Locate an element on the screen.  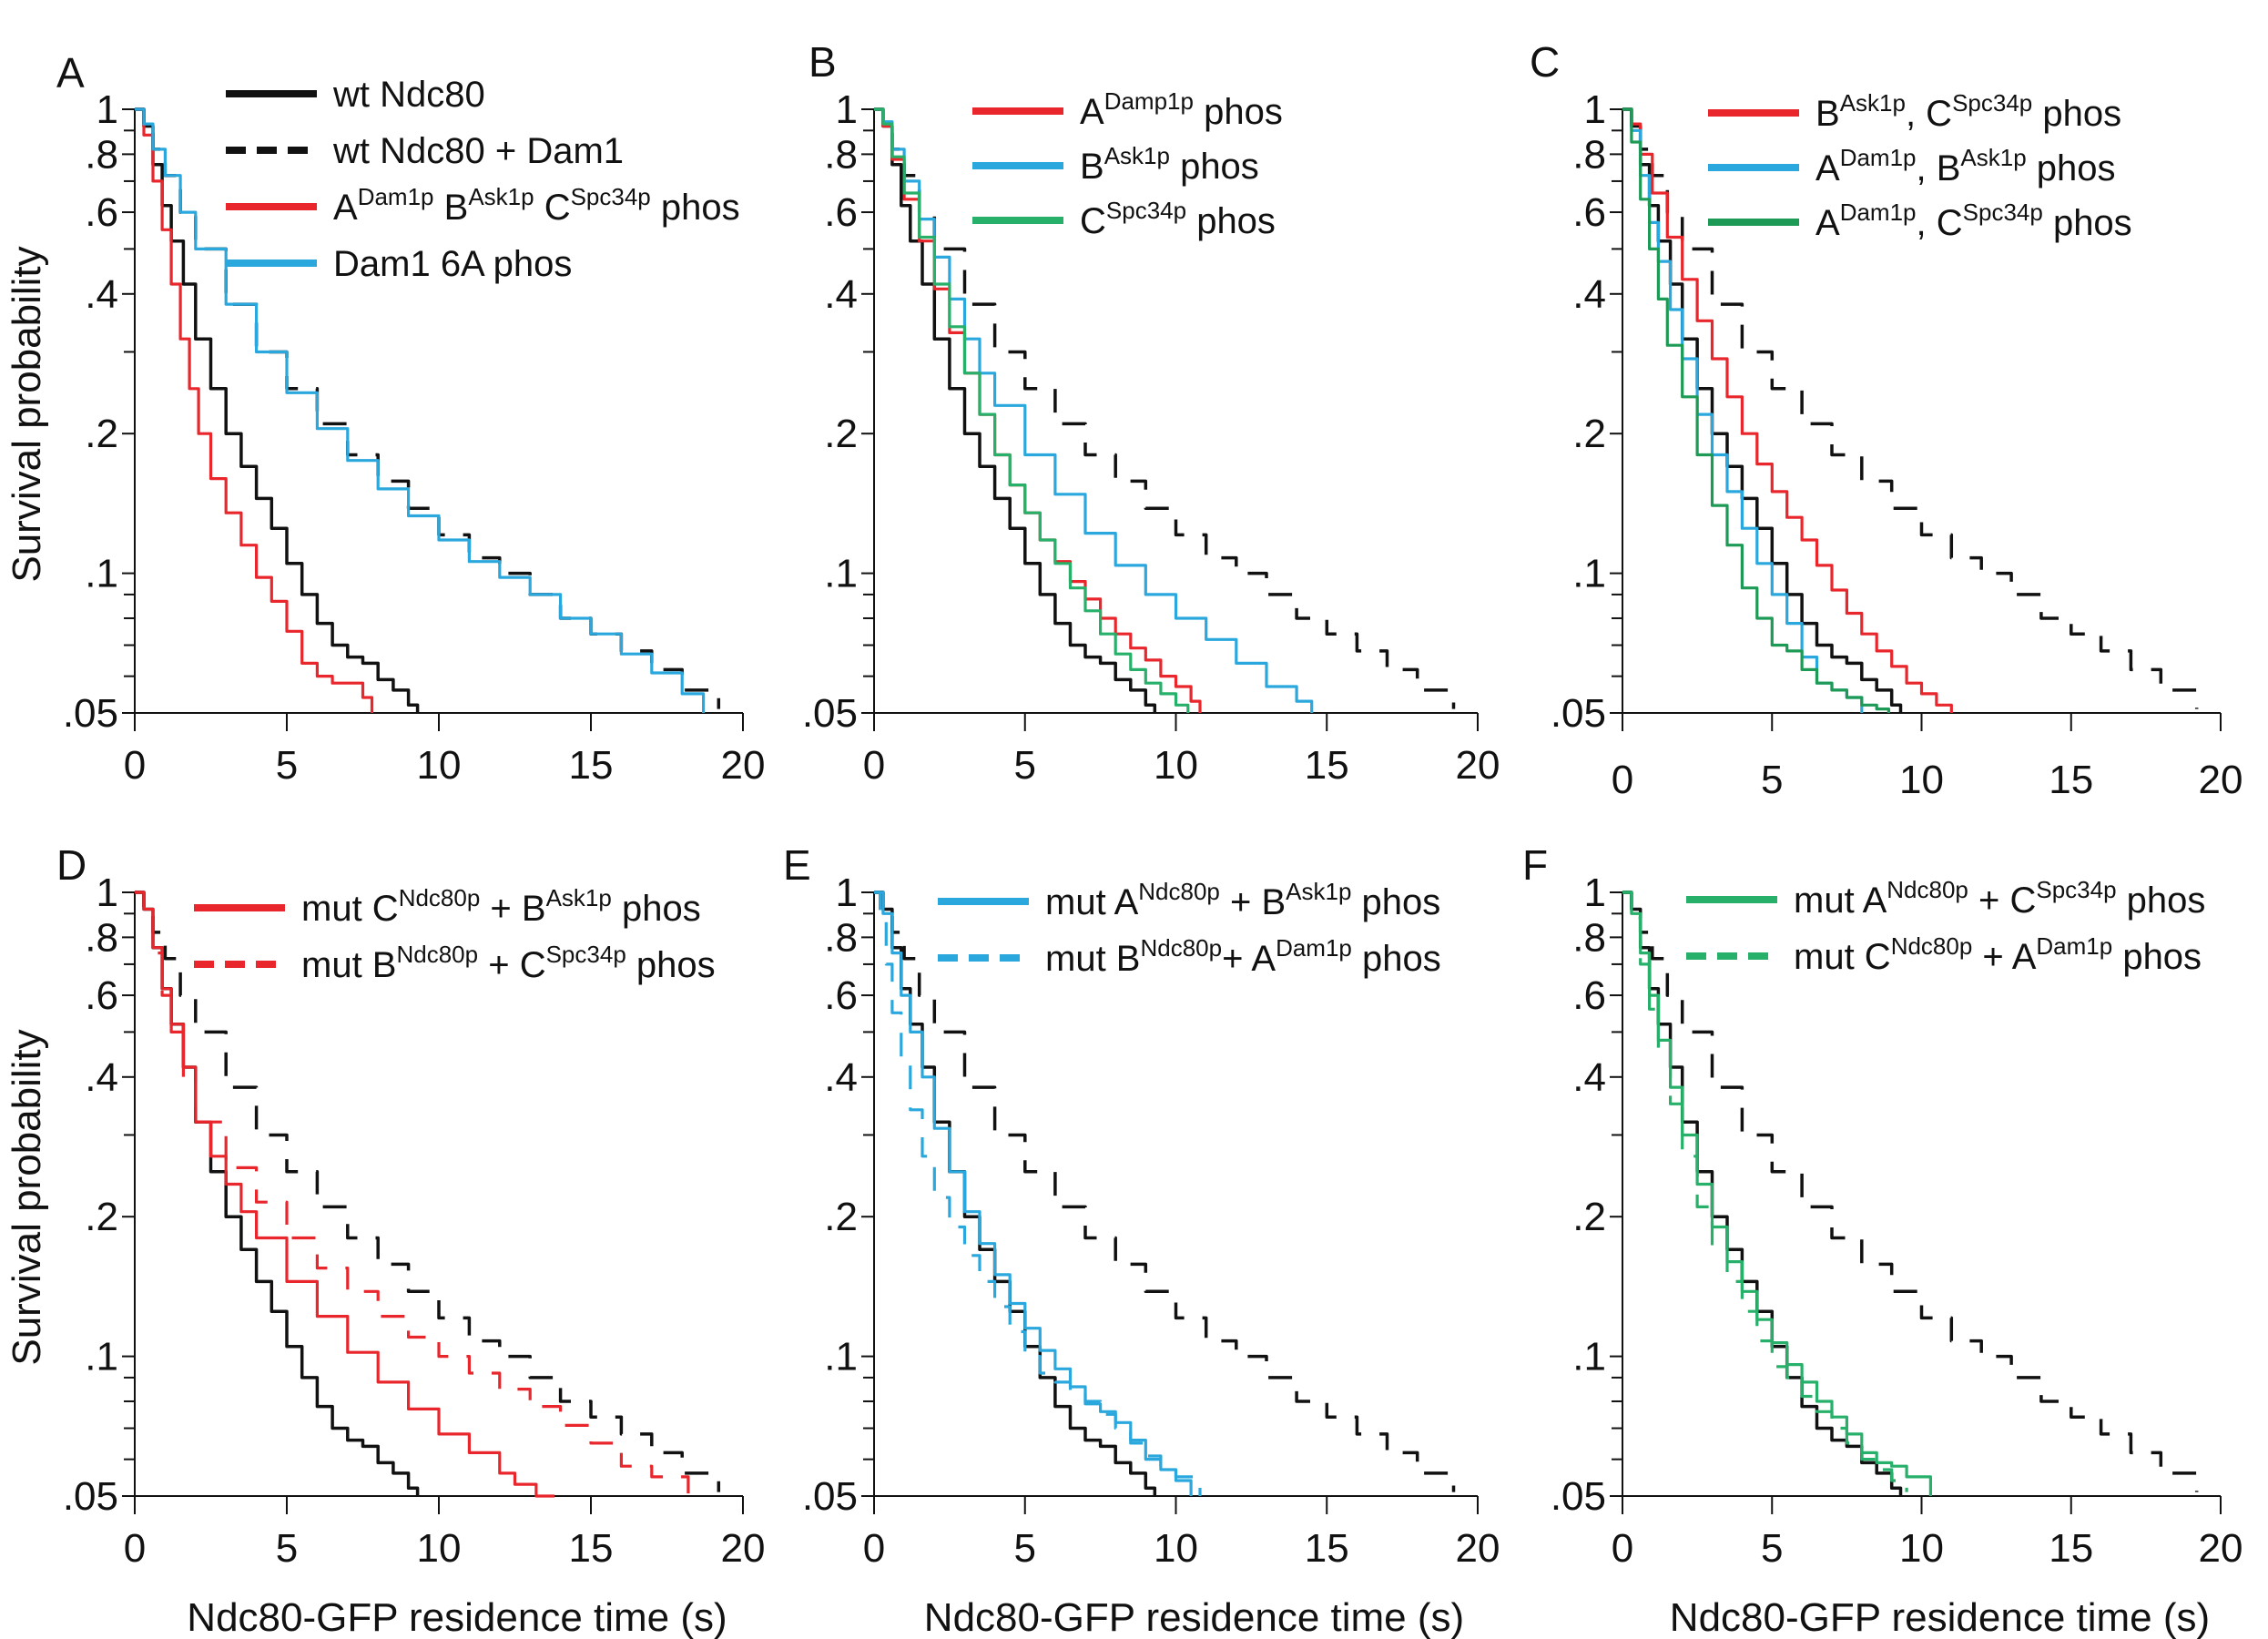
series-line-mut-a-ndc80p-b-ask1p-phos is located at coordinates (1033, 1193).